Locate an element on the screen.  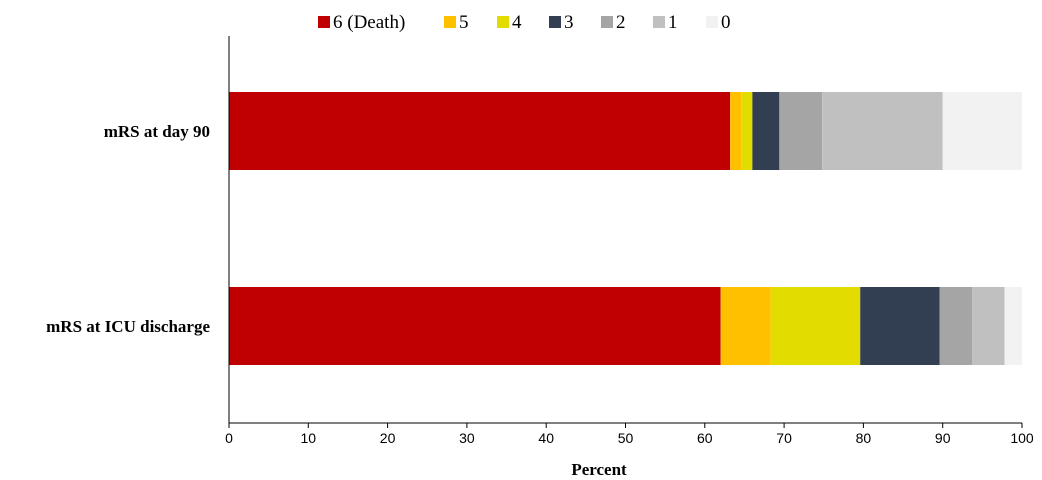
legend-label: 2 is located at coordinates (621, 22).